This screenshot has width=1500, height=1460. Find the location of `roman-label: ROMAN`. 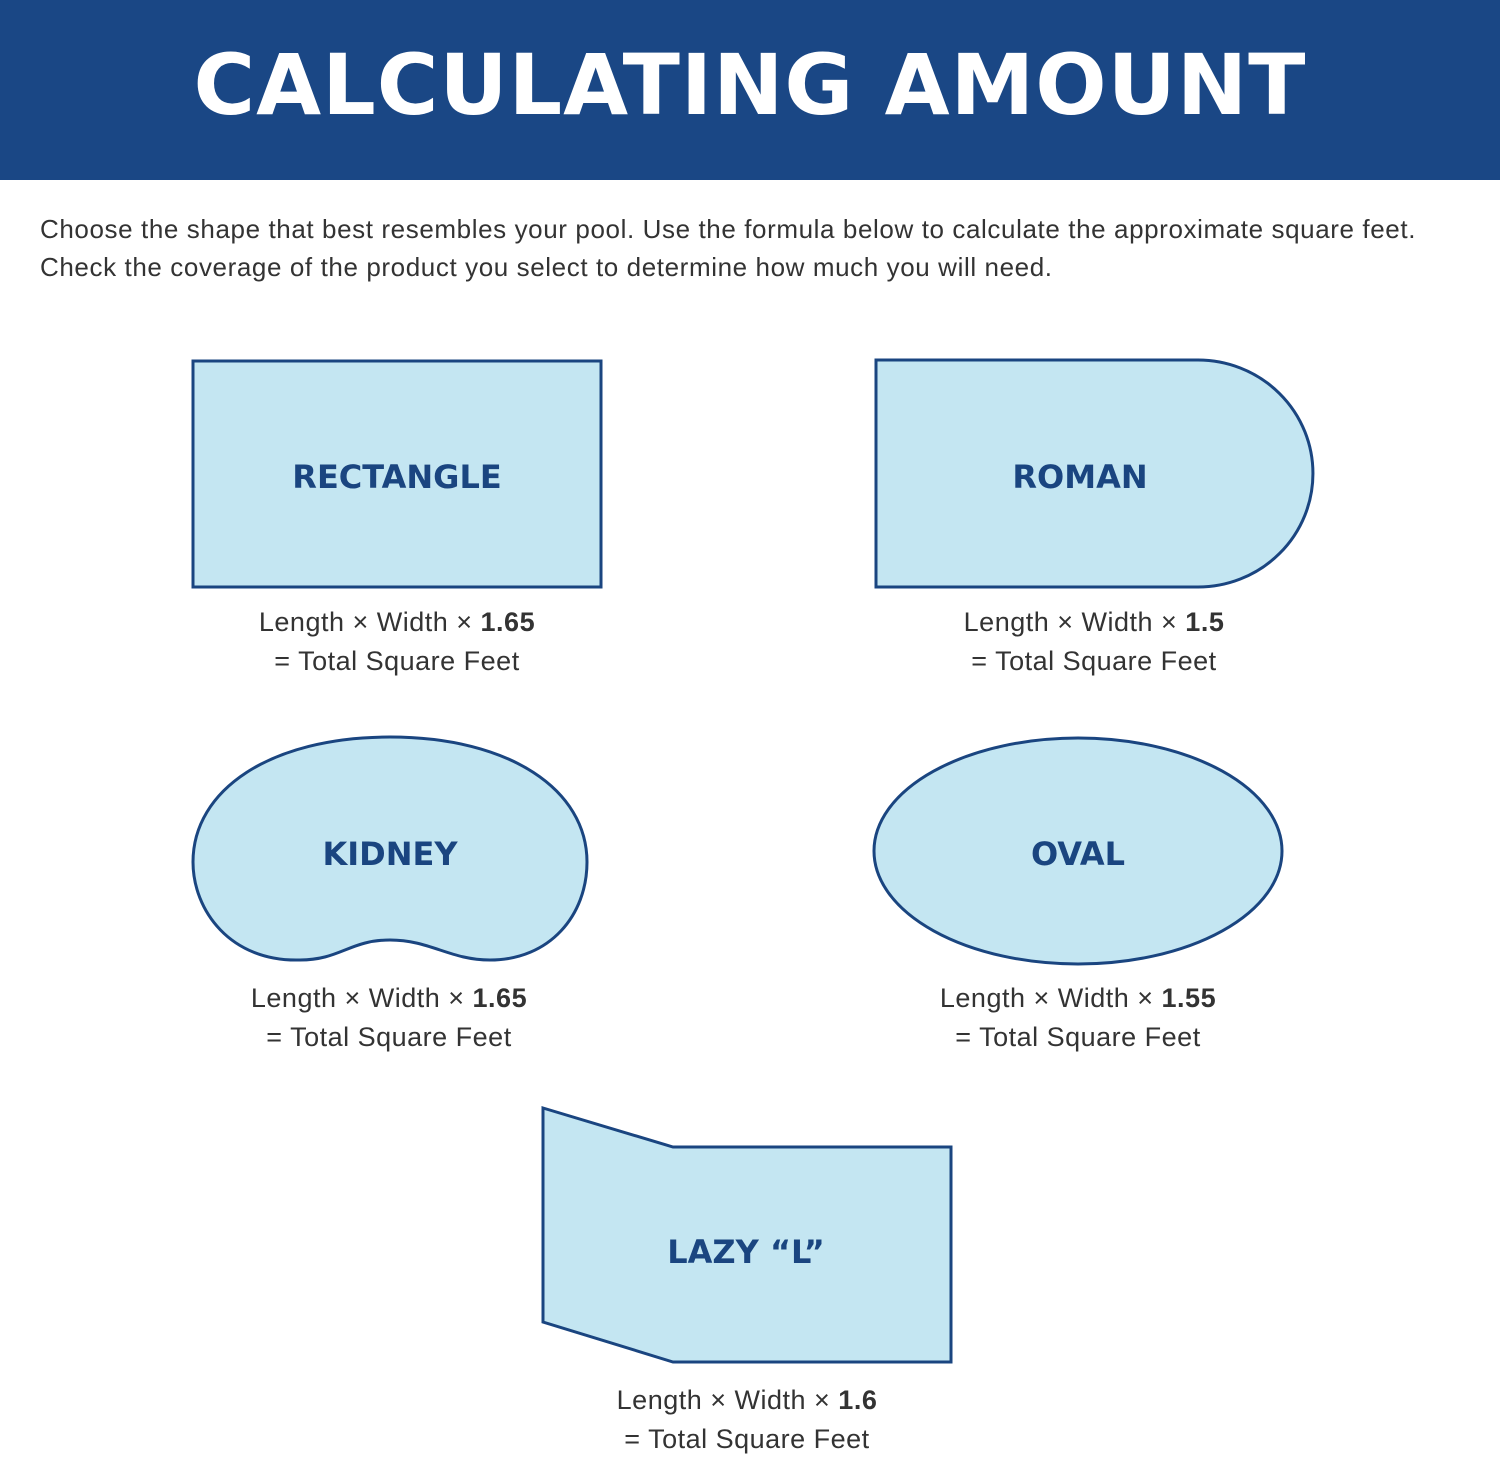

roman-label: ROMAN is located at coordinates (1080, 477).